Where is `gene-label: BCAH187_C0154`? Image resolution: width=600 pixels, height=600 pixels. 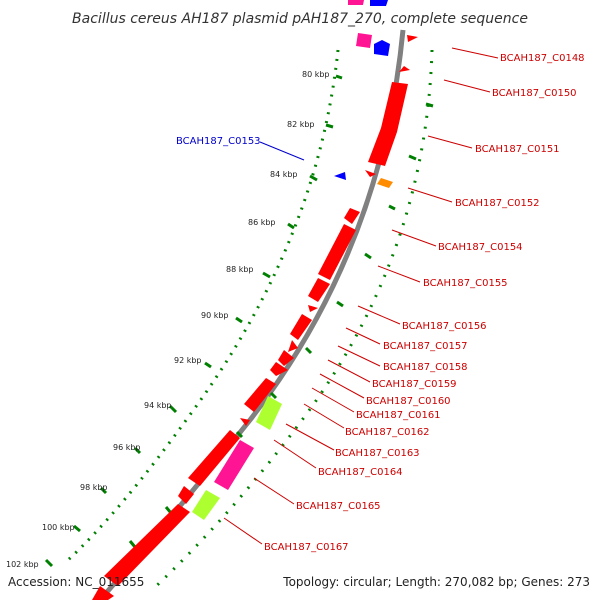 gene-label: BCAH187_C0154 is located at coordinates (480, 247).